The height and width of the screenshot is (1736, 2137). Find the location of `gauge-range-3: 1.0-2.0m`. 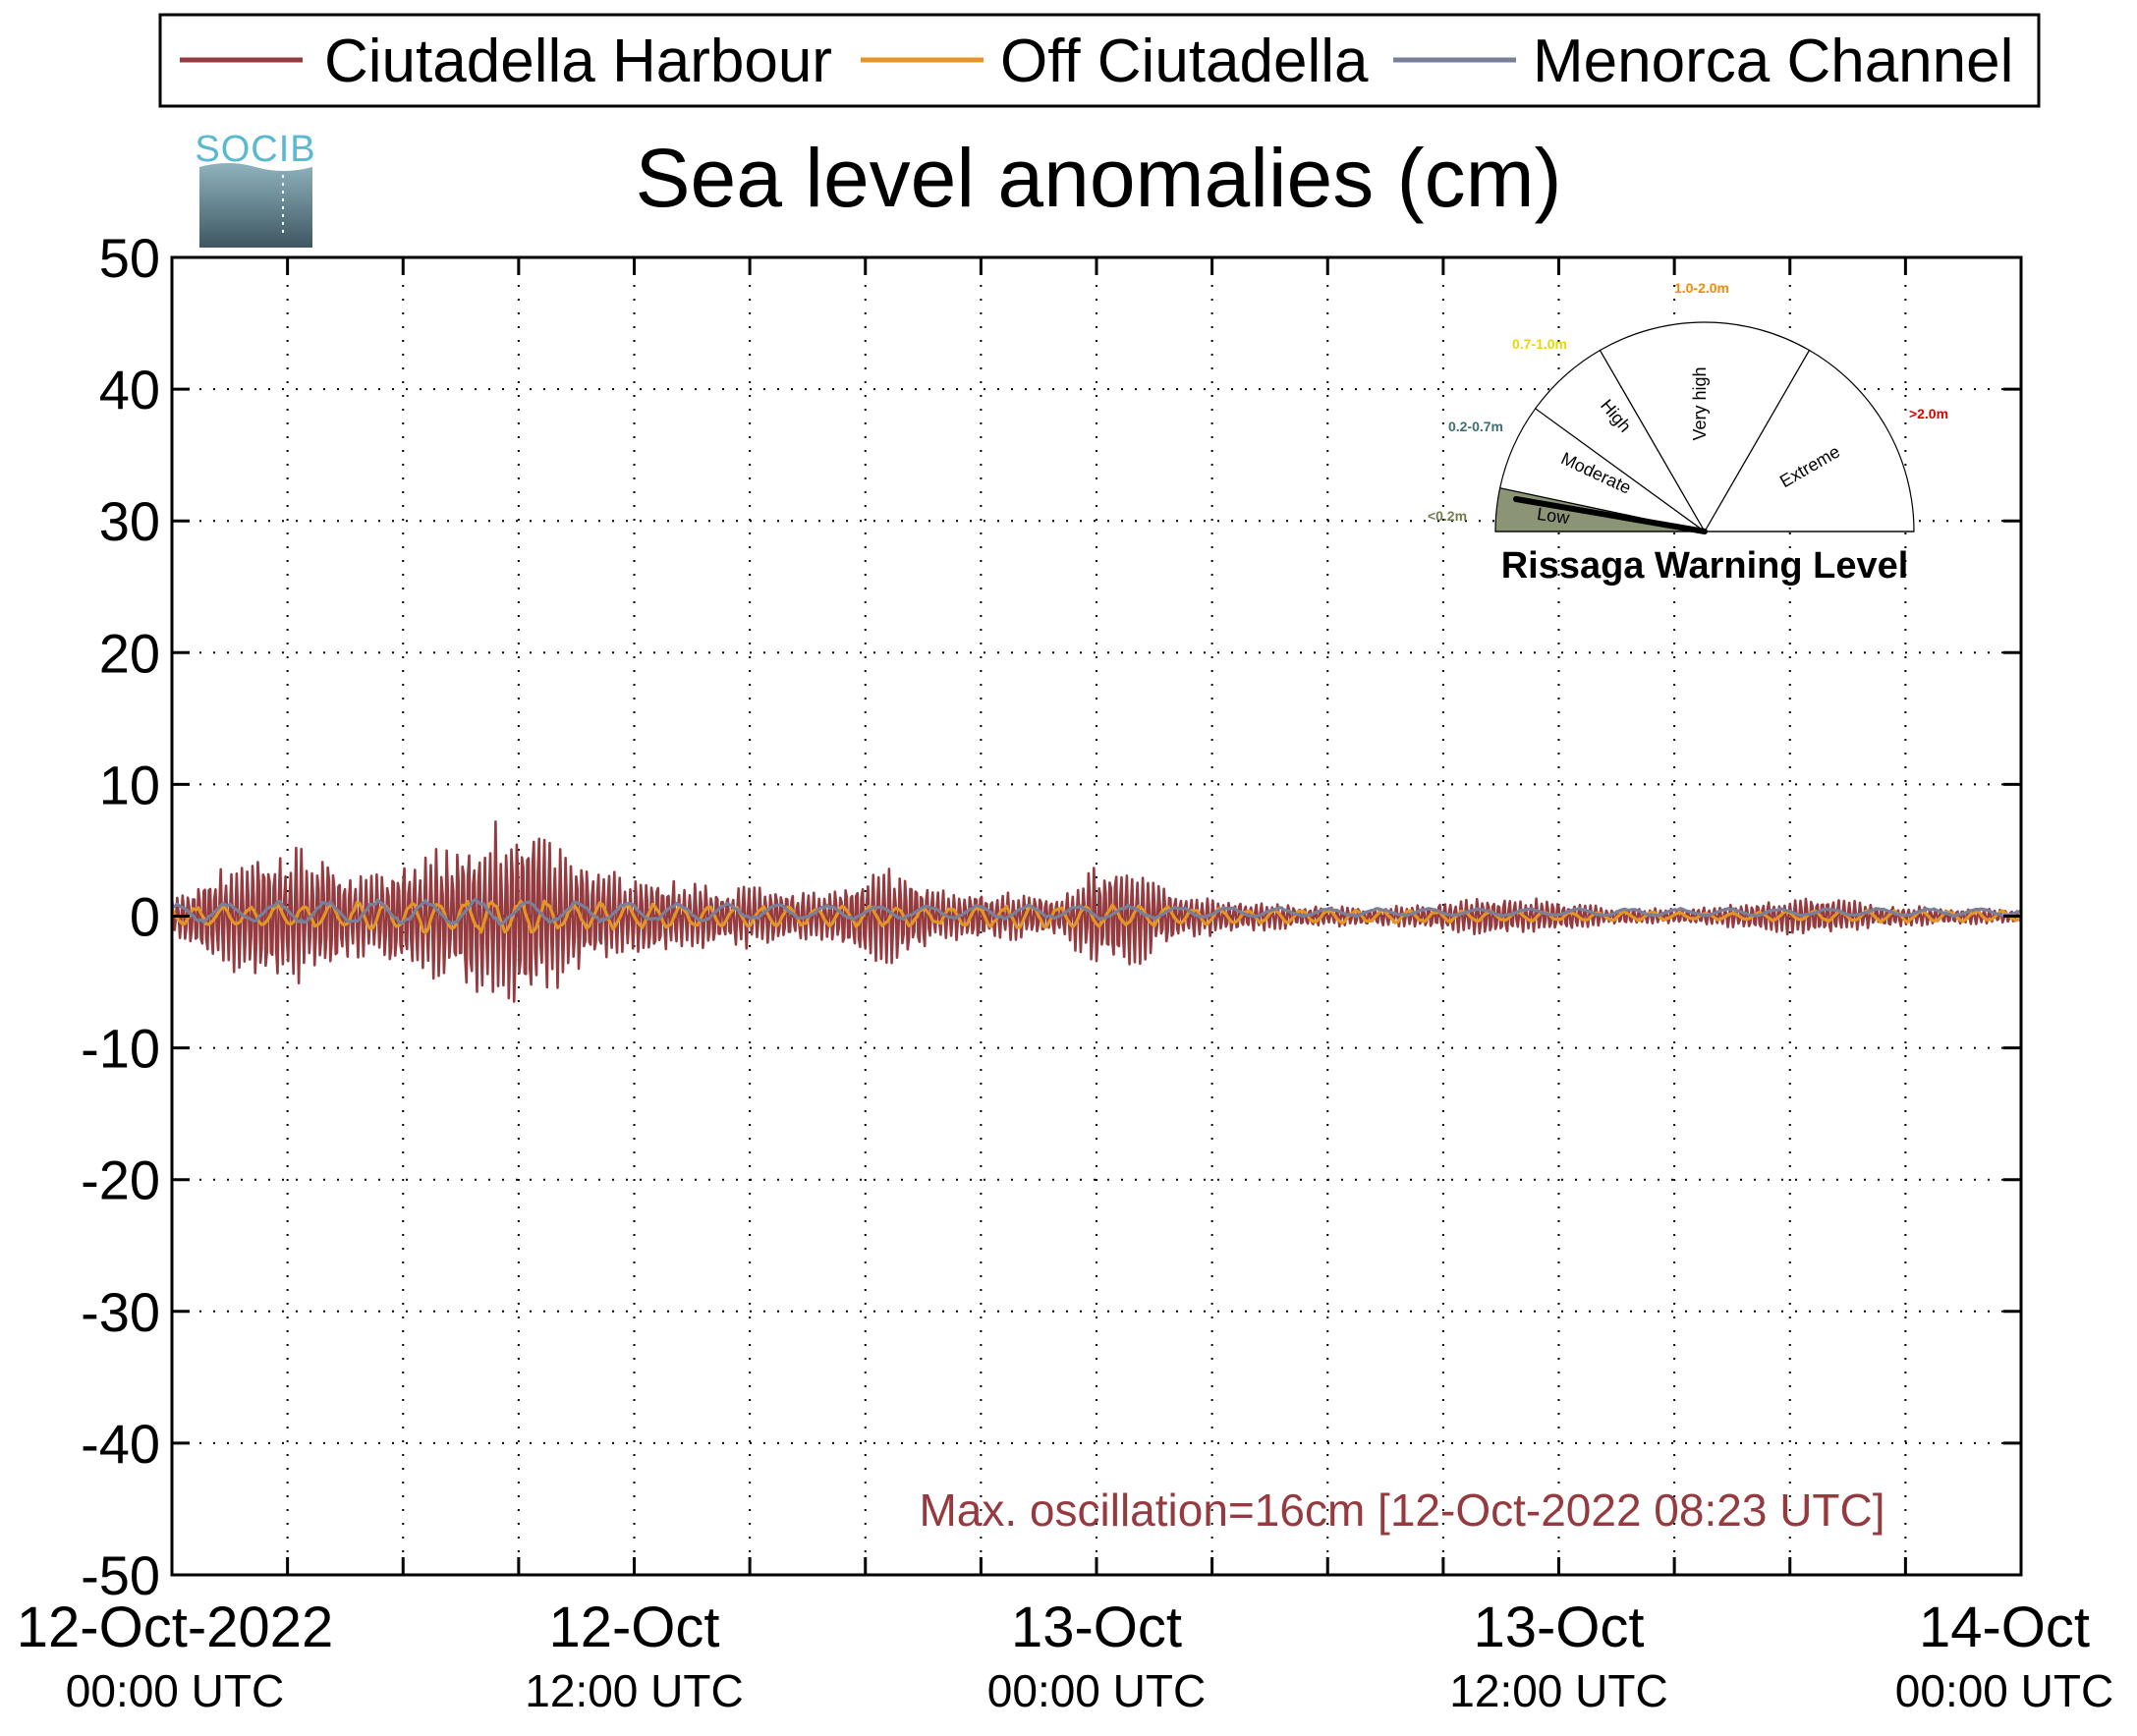

gauge-range-3: 1.0-2.0m is located at coordinates (1701, 288).